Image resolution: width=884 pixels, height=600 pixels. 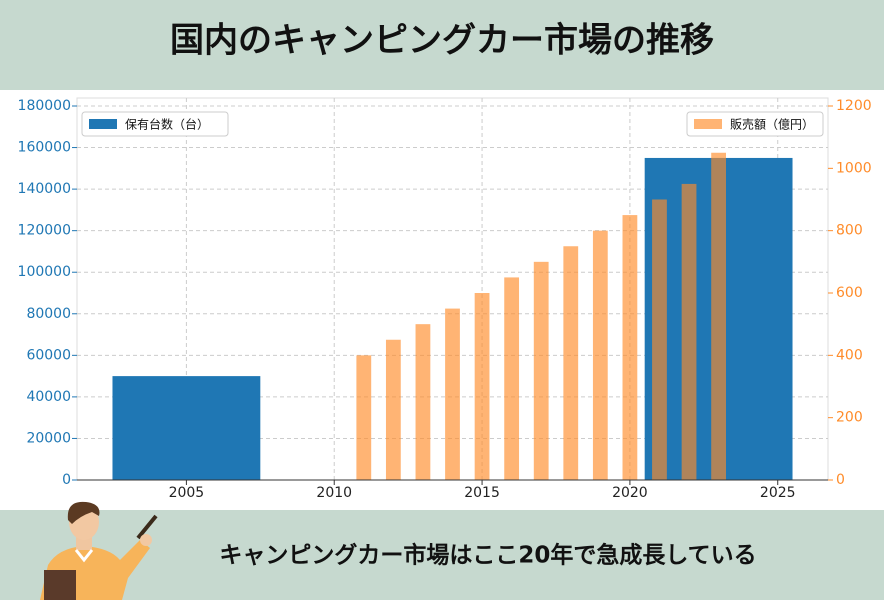 I want to click on legend-label: 販売額（億円）, so click(x=772, y=124).